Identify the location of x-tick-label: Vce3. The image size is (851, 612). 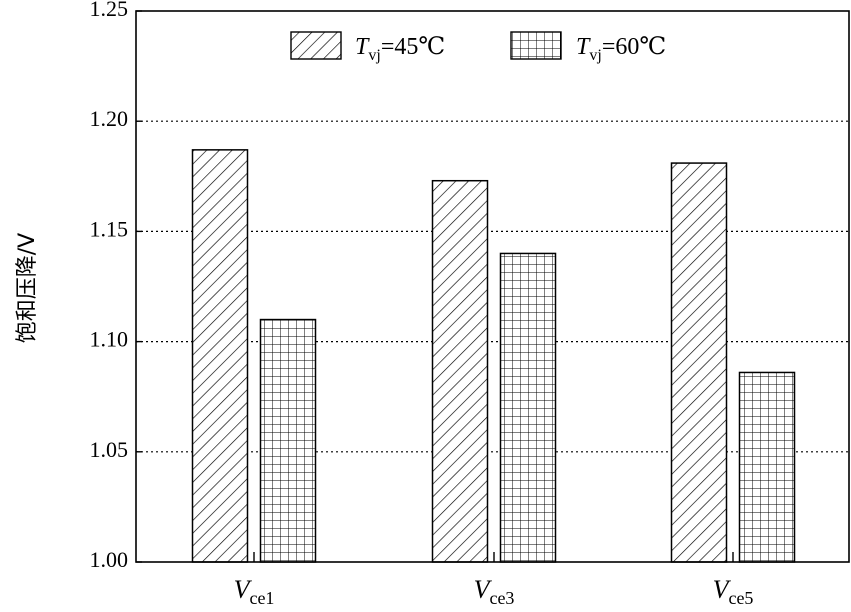
(494, 591).